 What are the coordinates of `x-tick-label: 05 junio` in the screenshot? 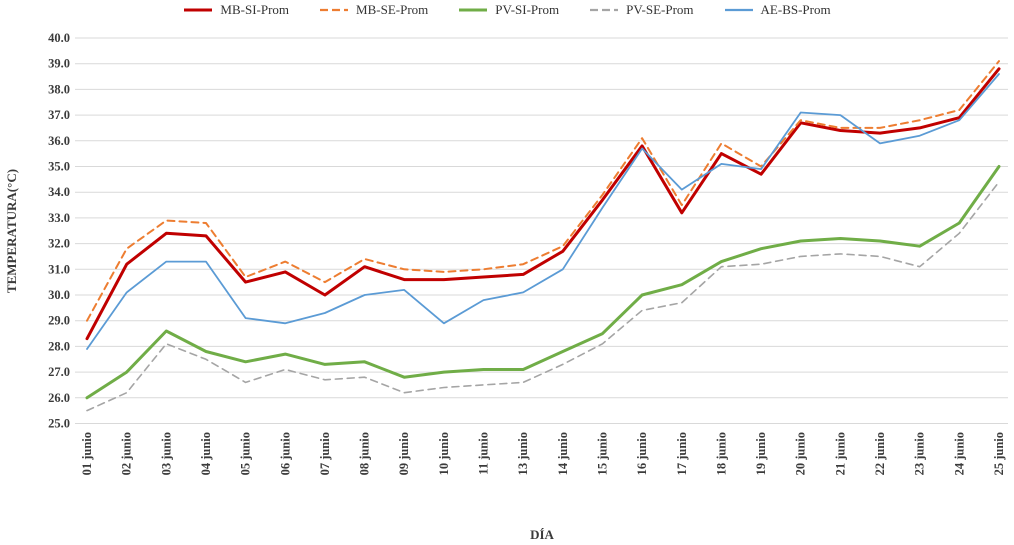 It's located at (246, 453).